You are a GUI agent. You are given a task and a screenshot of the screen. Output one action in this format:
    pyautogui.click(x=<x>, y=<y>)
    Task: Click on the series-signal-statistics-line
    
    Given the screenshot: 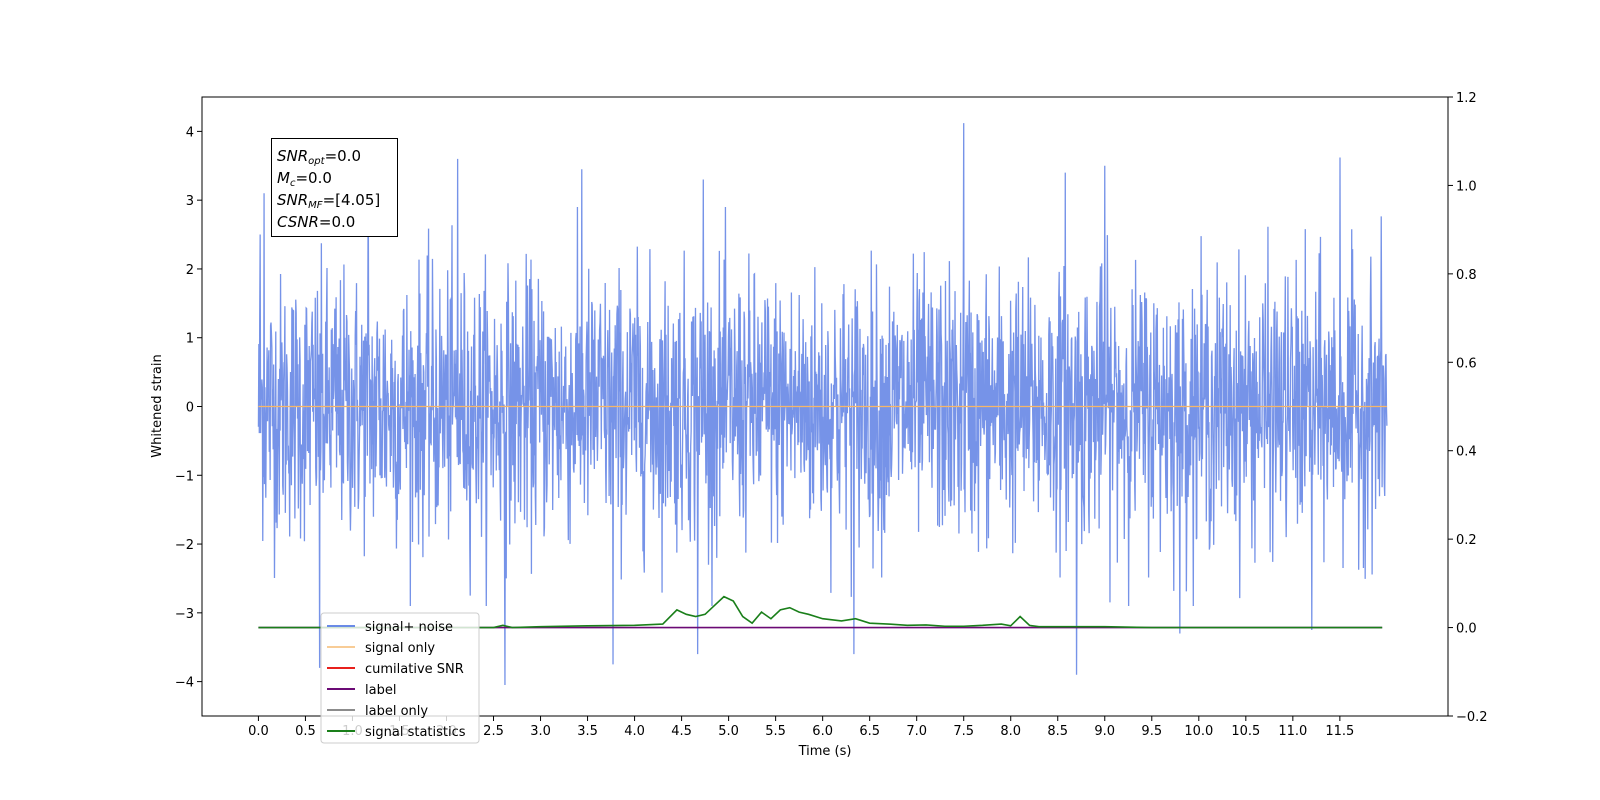 What is the action you would take?
    pyautogui.click(x=820, y=612)
    